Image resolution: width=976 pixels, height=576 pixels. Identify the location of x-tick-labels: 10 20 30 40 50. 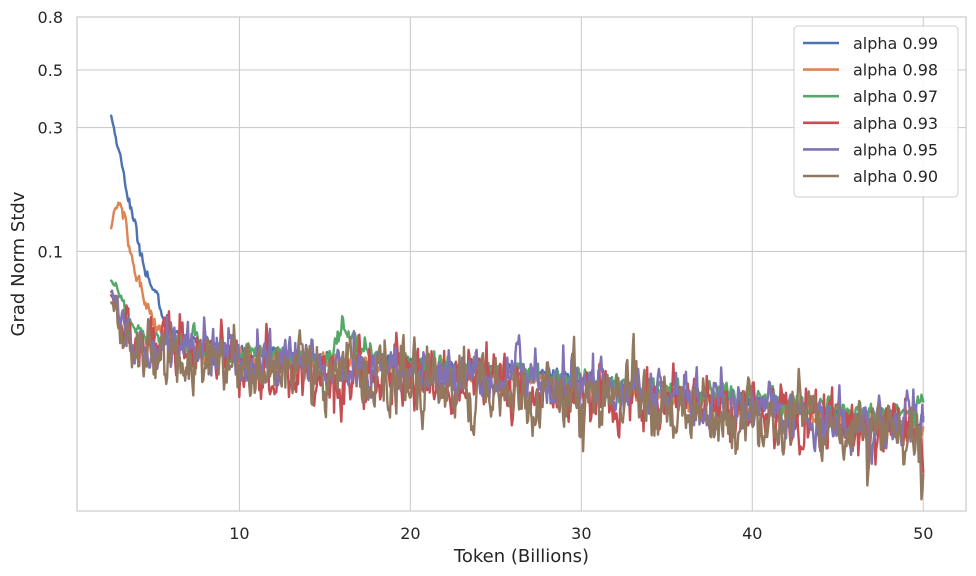
(581, 533).